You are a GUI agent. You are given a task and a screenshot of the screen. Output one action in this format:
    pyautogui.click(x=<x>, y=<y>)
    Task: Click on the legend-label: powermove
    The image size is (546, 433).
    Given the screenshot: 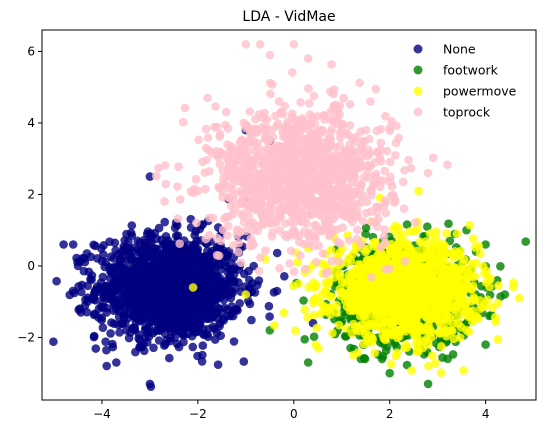 What is the action you would take?
    pyautogui.click(x=480, y=91)
    